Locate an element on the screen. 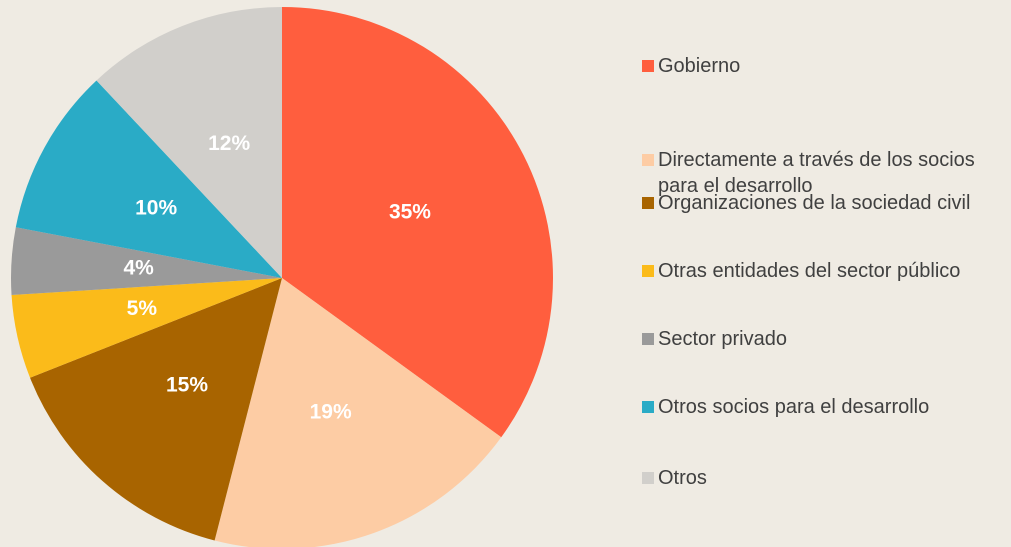  data-label: 35% is located at coordinates (410, 211).